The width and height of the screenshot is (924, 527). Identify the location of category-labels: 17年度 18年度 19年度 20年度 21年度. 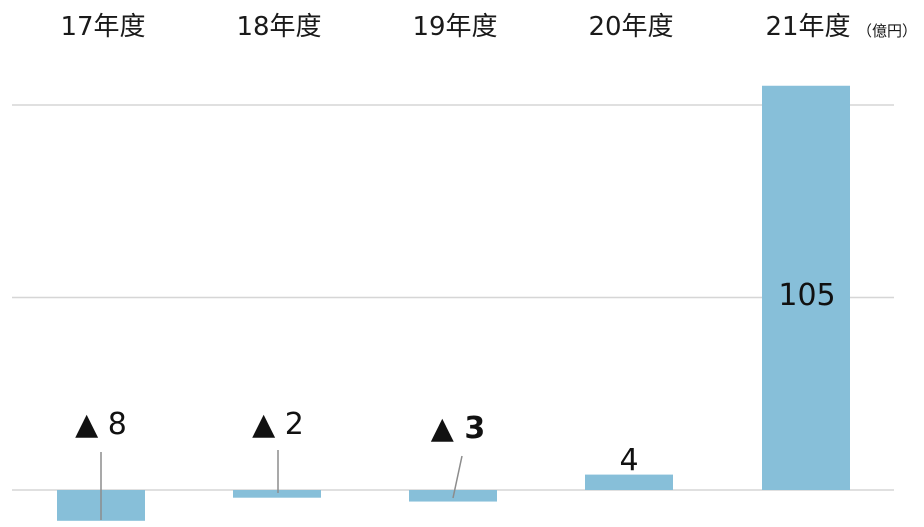
(455, 27).